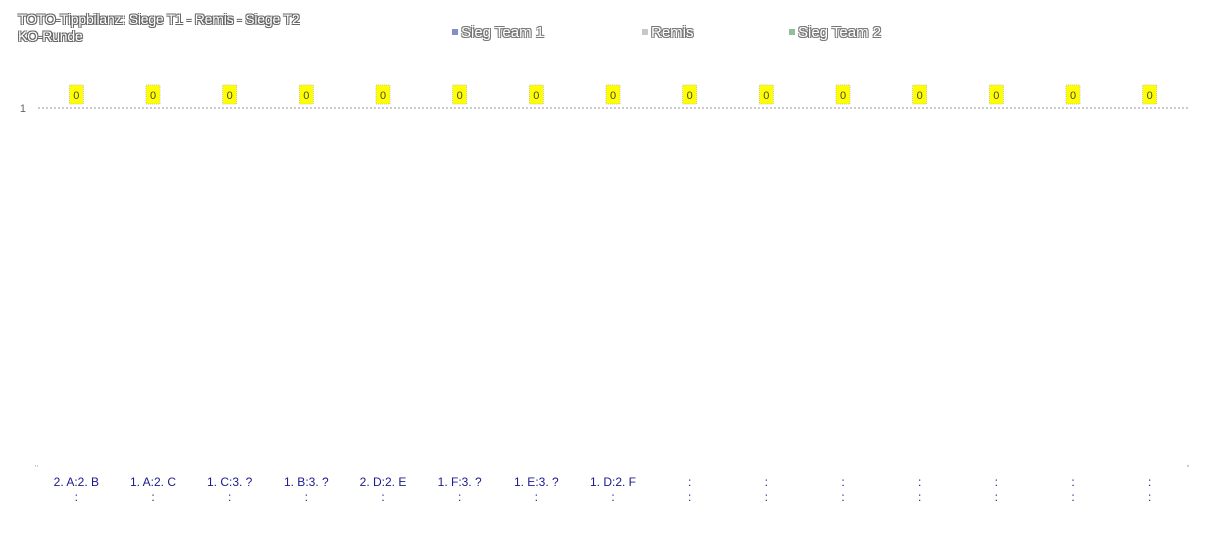  Describe the element at coordinates (840, 32) in the screenshot. I see `legend-label-team2: Sieg Team 2` at that location.